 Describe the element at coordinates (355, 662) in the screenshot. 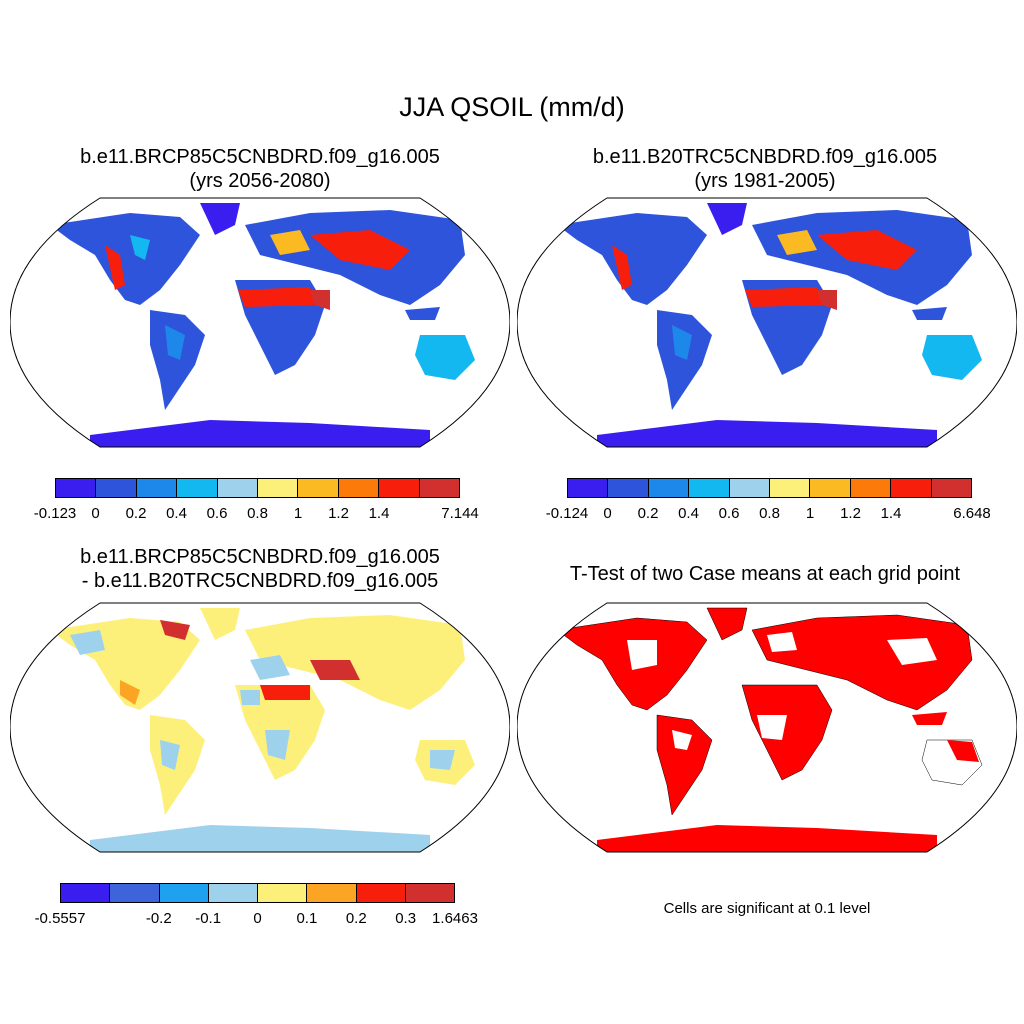

I see `continent-eurasia` at that location.